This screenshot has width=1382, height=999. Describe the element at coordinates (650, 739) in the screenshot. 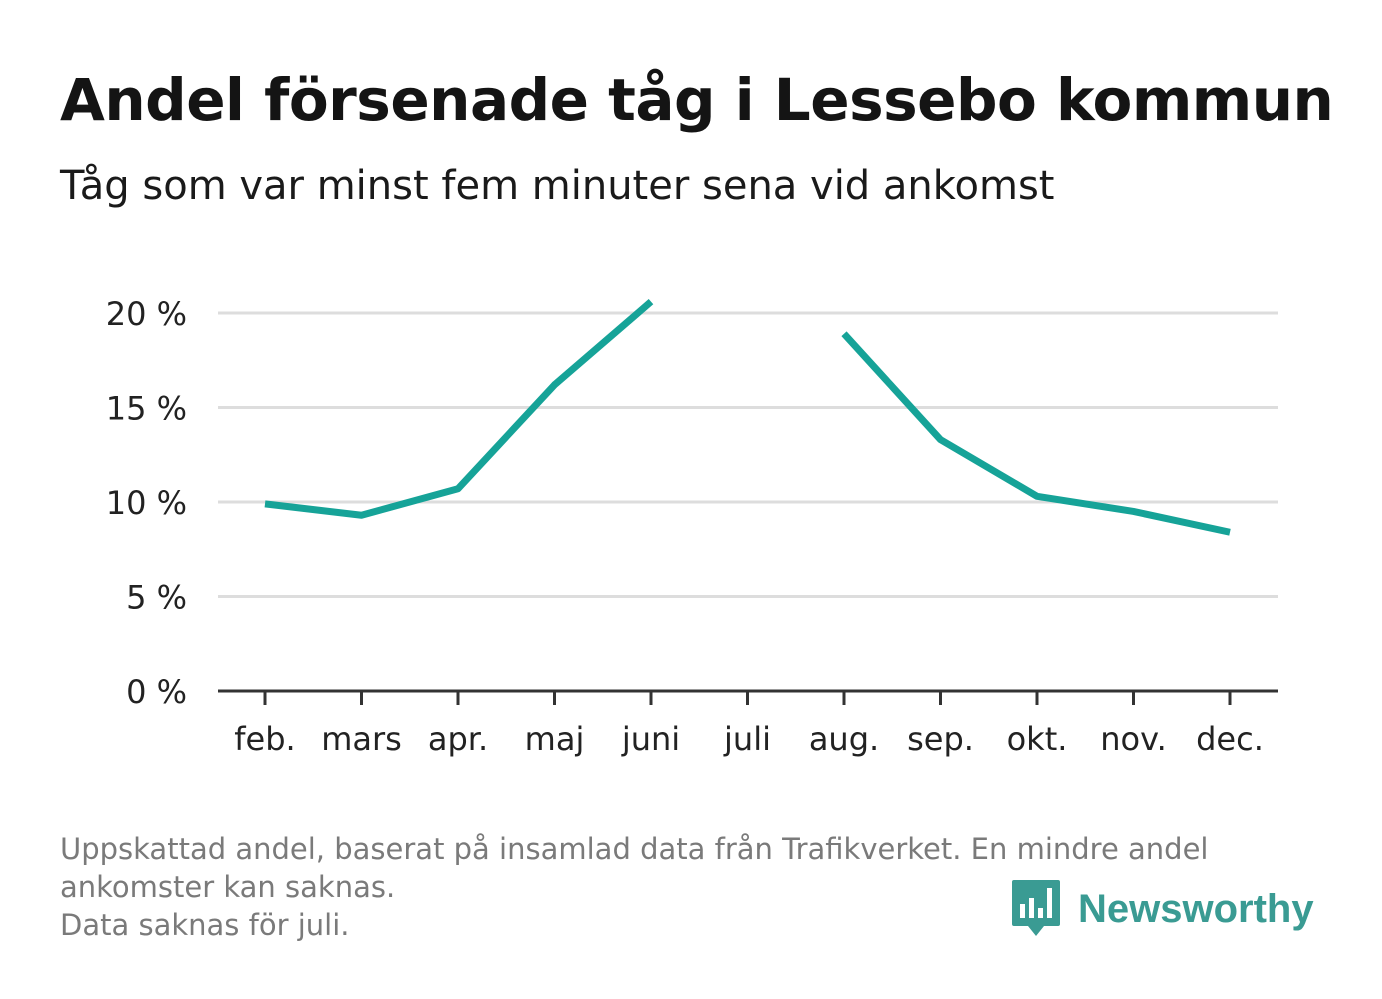

I see `x-tick-label: juni` at that location.